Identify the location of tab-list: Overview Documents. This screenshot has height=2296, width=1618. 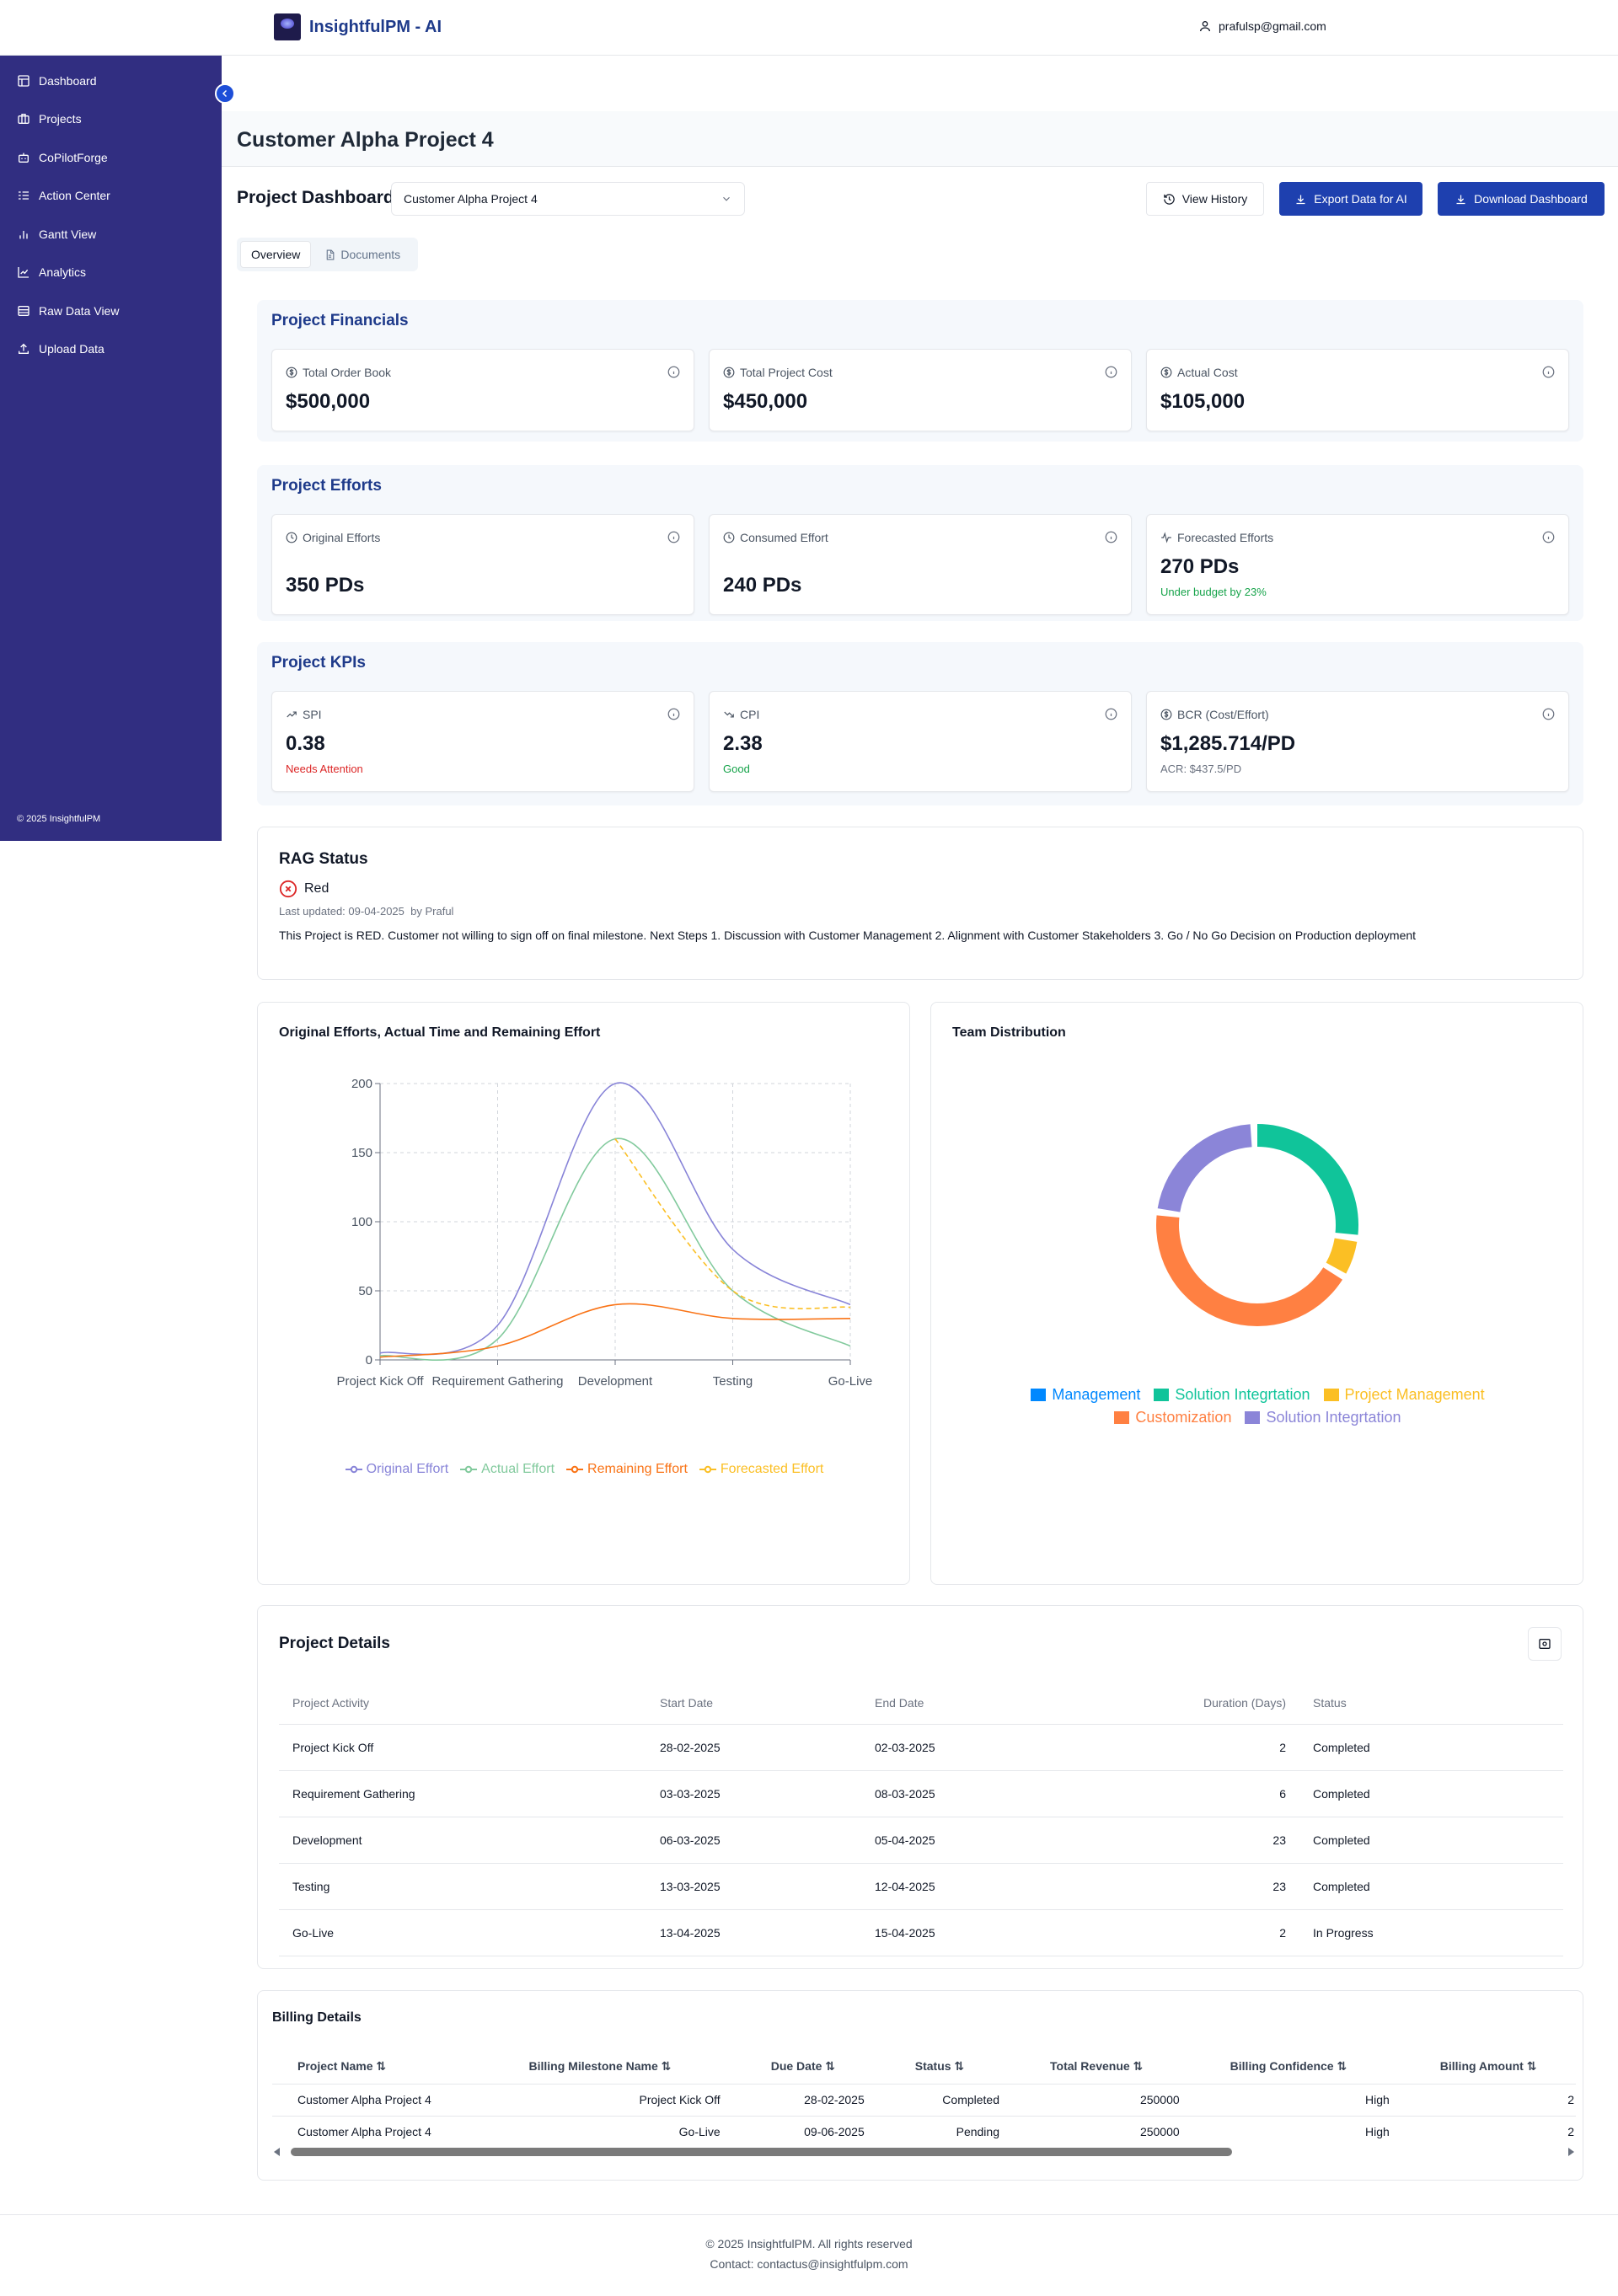
(327, 254).